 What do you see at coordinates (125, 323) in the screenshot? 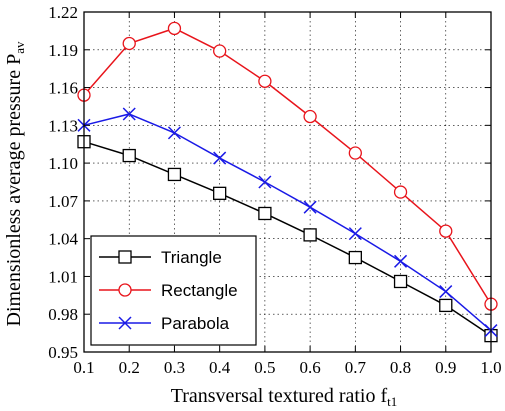
I see `parabola-legend-marker` at bounding box center [125, 323].